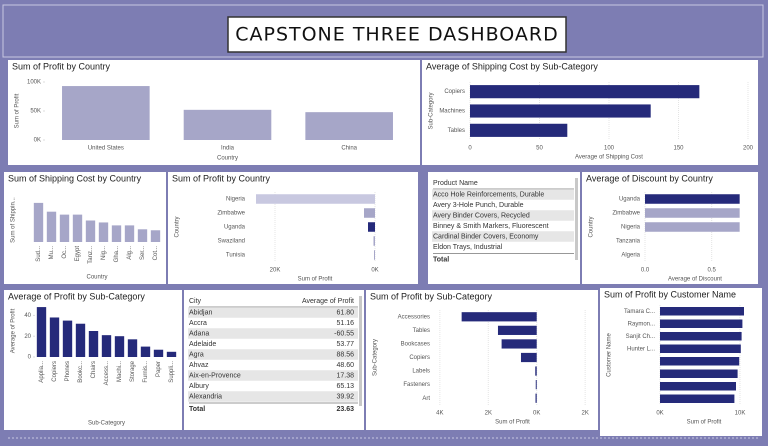 The image size is (768, 446). What do you see at coordinates (236, 256) in the screenshot?
I see `y-tick-label: Tunisia` at bounding box center [236, 256].